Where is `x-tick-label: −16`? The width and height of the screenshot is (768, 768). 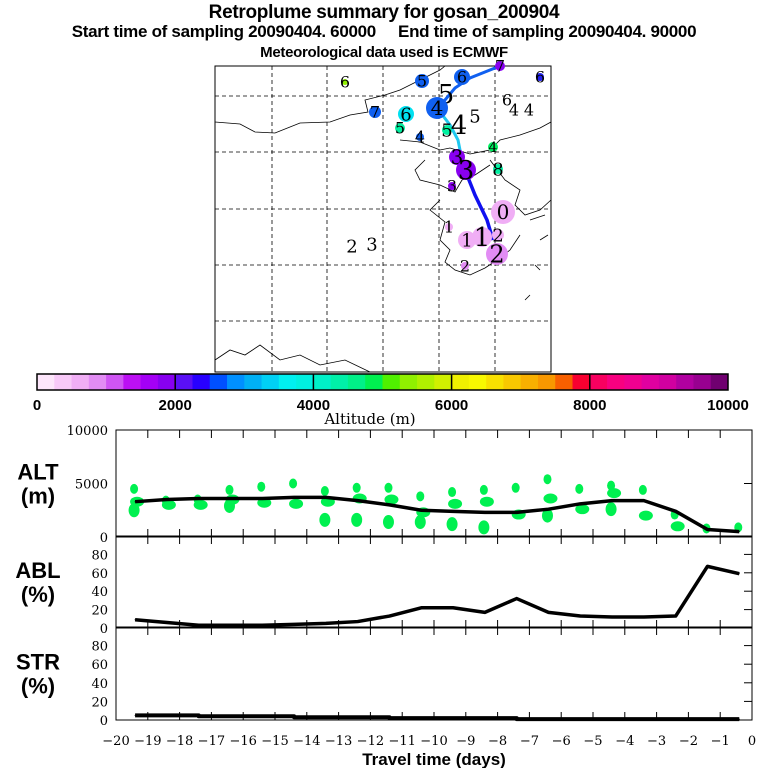
x-tick-label: −16 is located at coordinates (242, 741).